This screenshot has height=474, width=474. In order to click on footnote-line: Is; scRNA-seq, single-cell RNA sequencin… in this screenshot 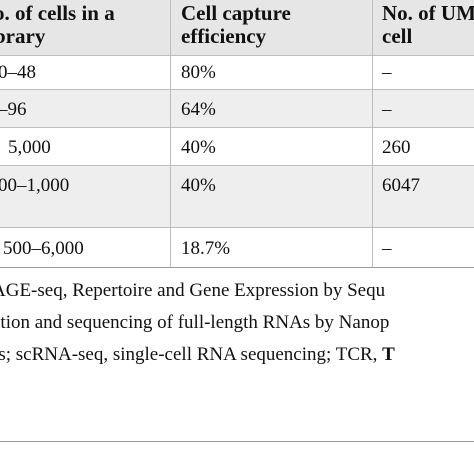, I will do `click(197, 354)`.